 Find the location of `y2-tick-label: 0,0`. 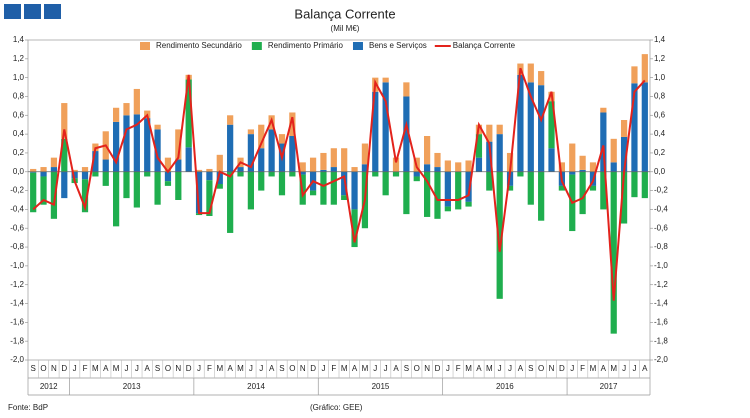

y2-tick-label: 0,0 is located at coordinates (660, 171).